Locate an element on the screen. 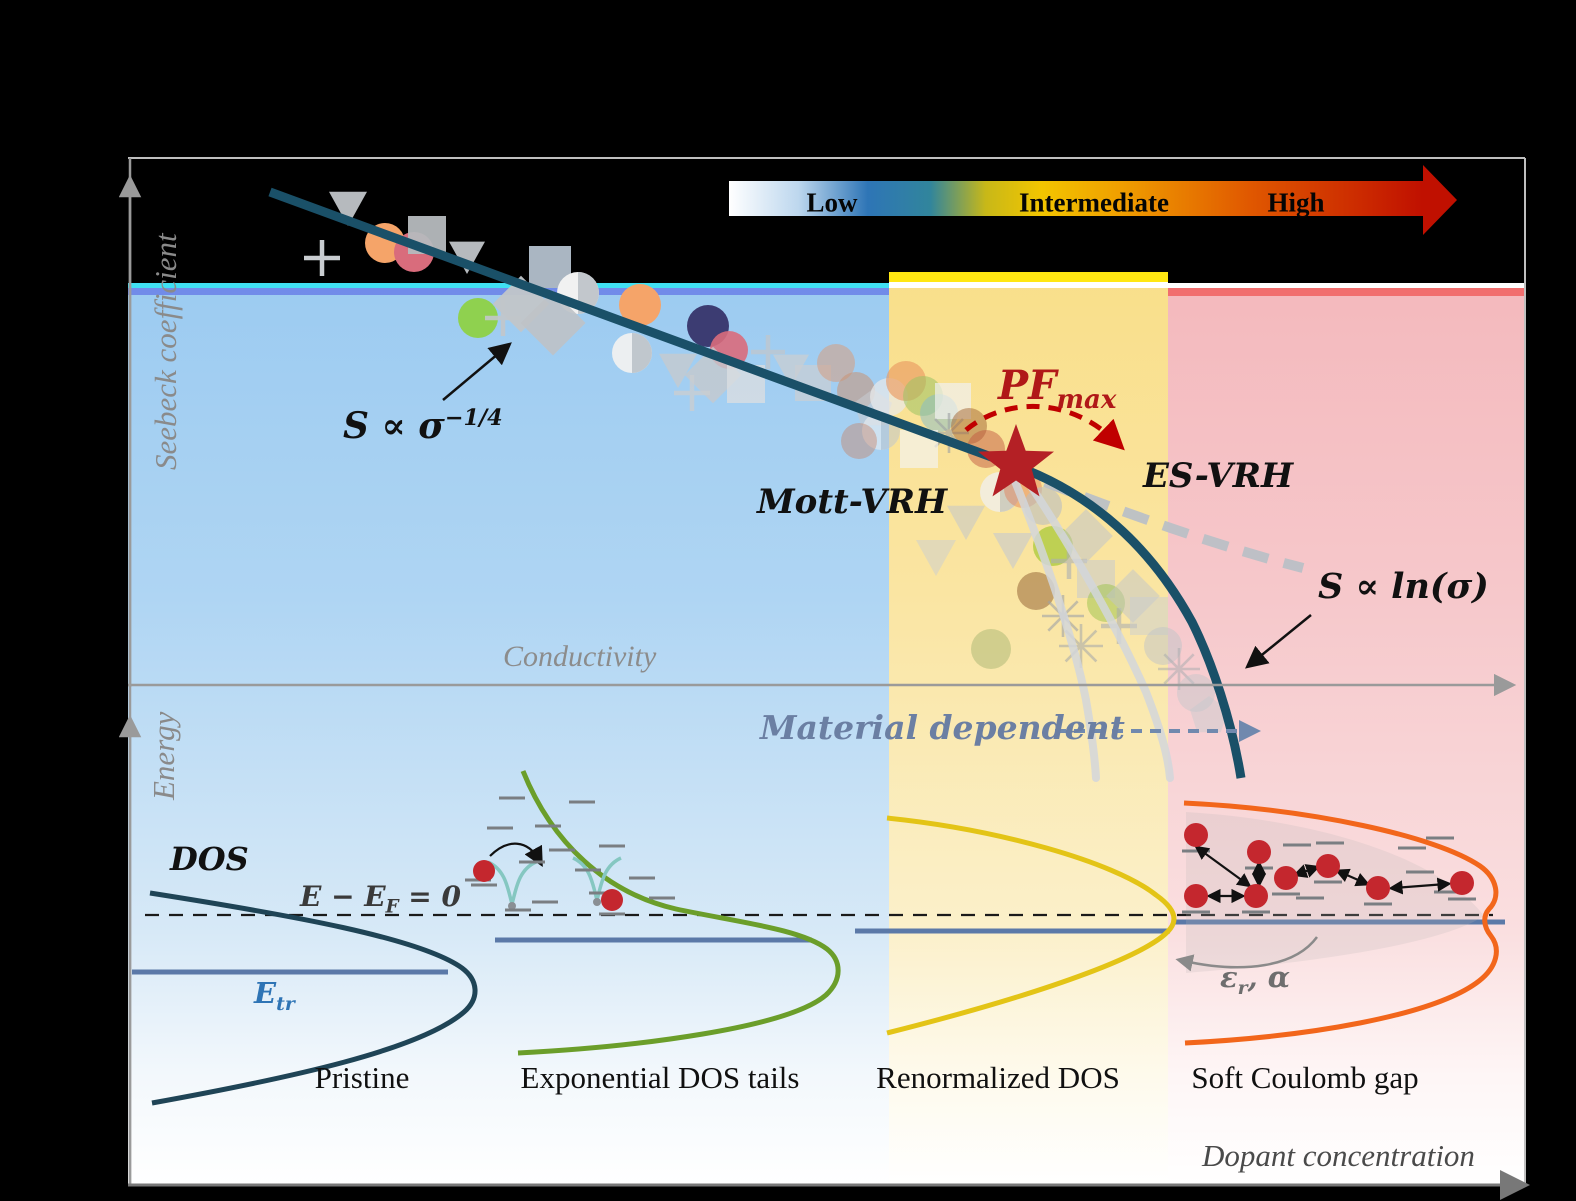 This screenshot has height=1201, width=1576. etr-base: E is located at coordinates (265, 993).